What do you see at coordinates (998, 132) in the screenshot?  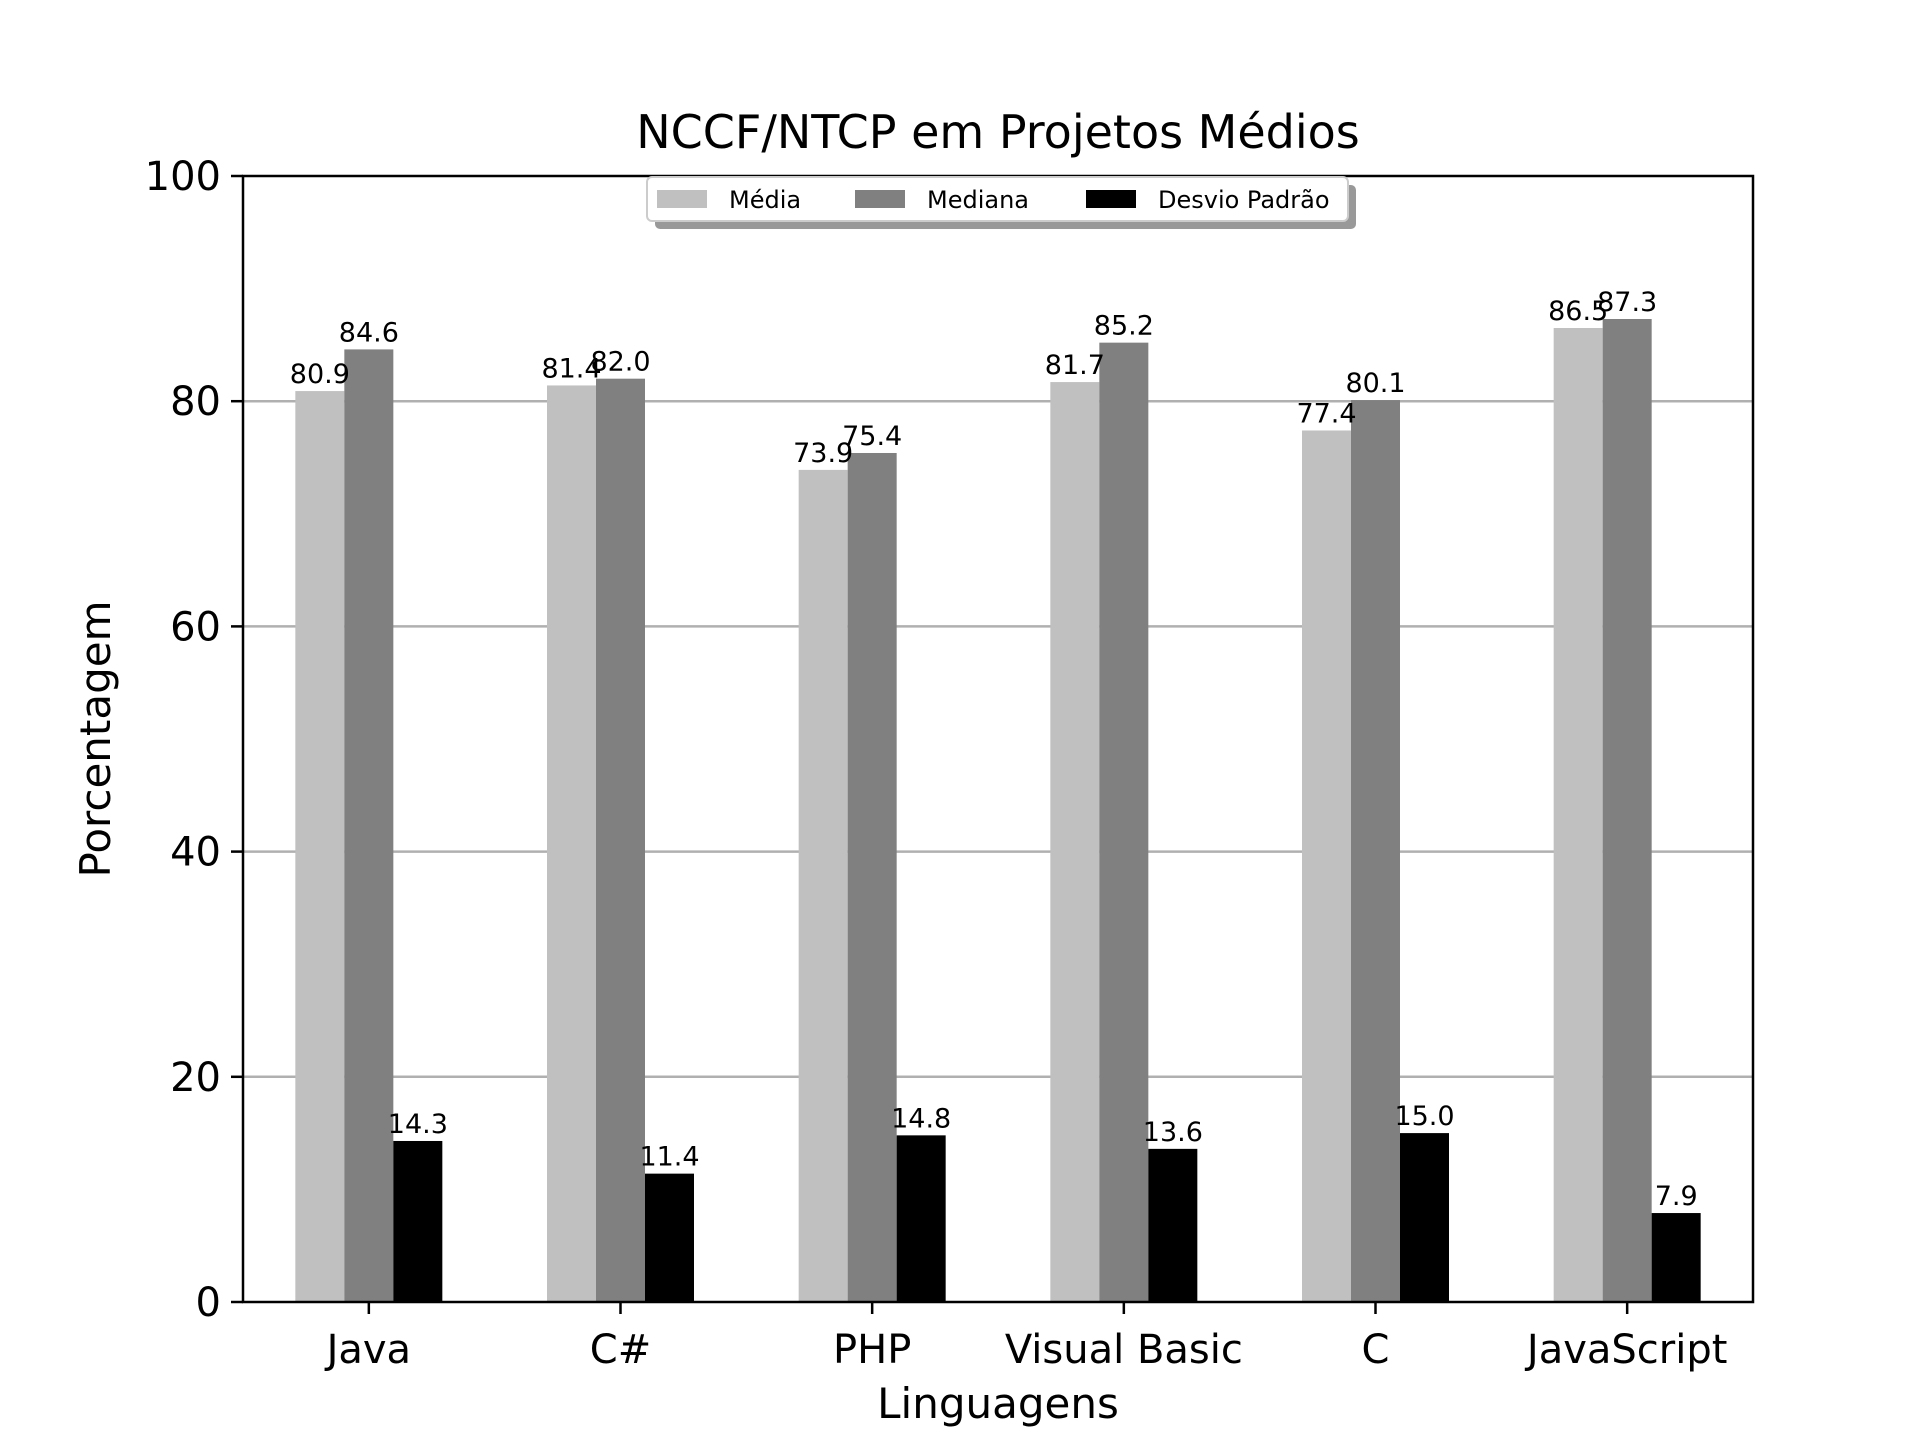 I see `chart-title: NCCF/NTCP em Projetos Médios` at bounding box center [998, 132].